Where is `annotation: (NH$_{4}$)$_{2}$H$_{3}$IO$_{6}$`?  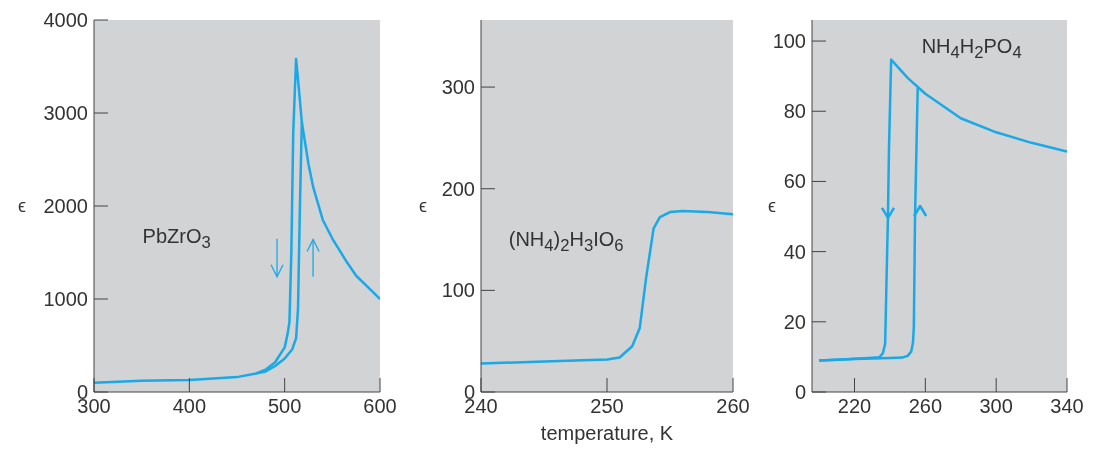
annotation: (NH$_{4}$)$_{2}$H$_{3}$IO$_{6}$ is located at coordinates (566, 242).